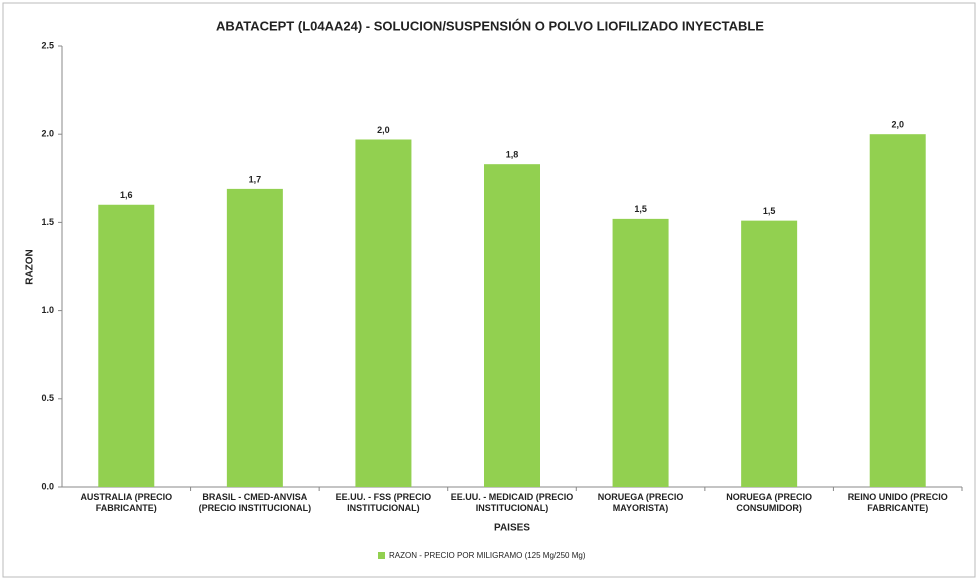 The image size is (979, 581). I want to click on data-label: 1,8, so click(512, 155).